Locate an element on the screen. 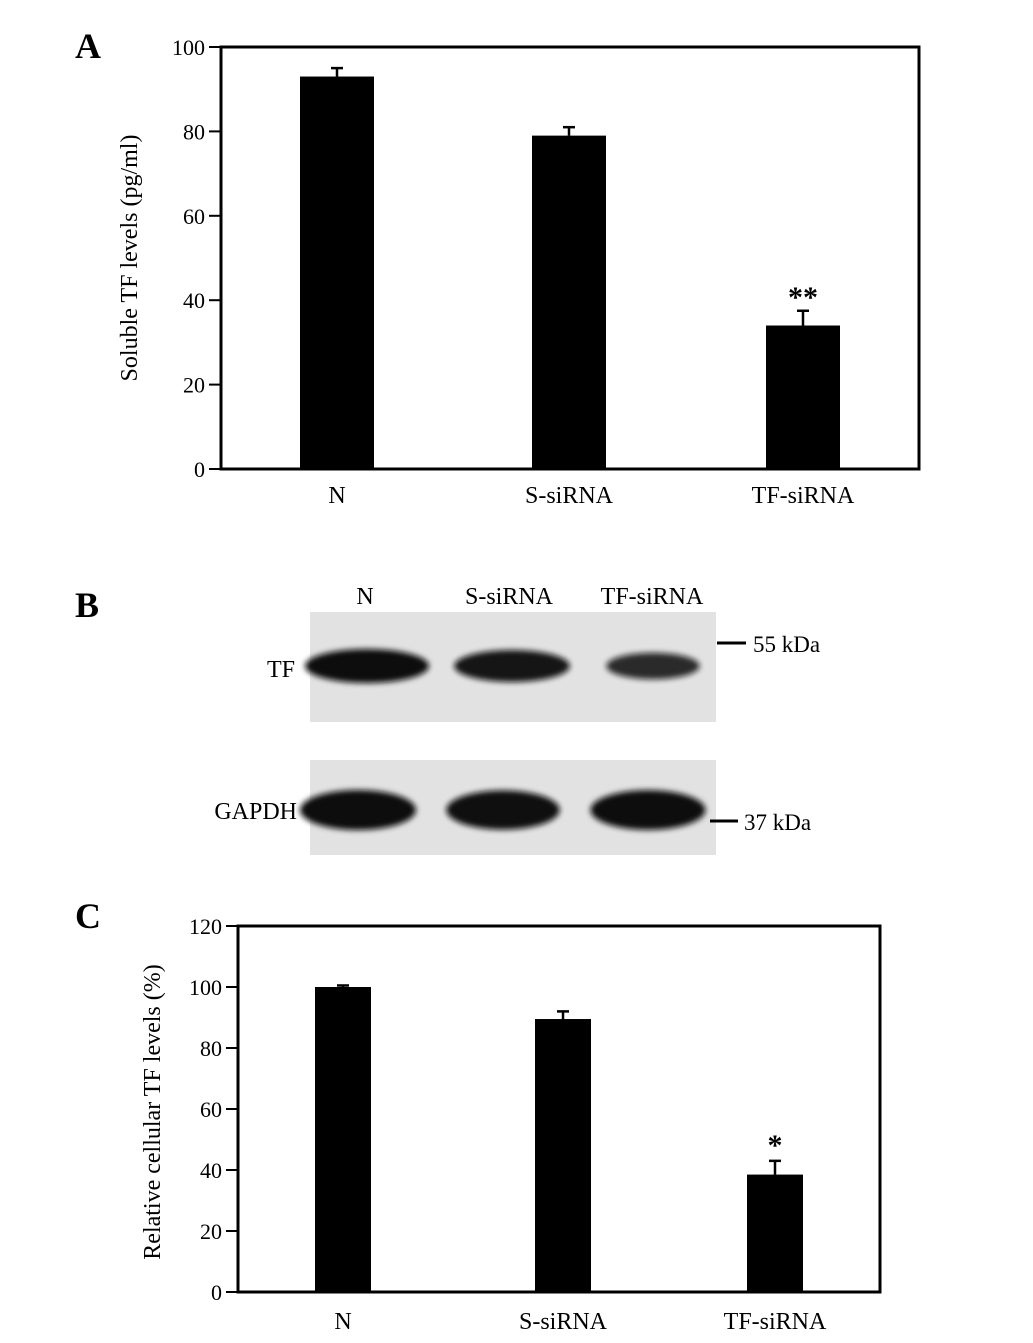 This screenshot has width=1033, height=1343. chart-a-y-tick-label: 0 is located at coordinates (199, 469).